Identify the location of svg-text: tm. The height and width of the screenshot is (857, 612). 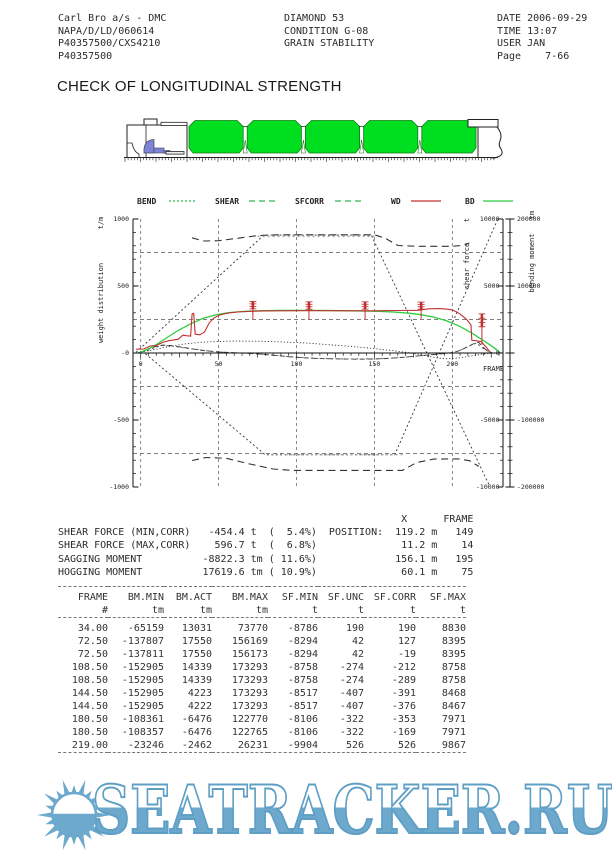
(532, 215).